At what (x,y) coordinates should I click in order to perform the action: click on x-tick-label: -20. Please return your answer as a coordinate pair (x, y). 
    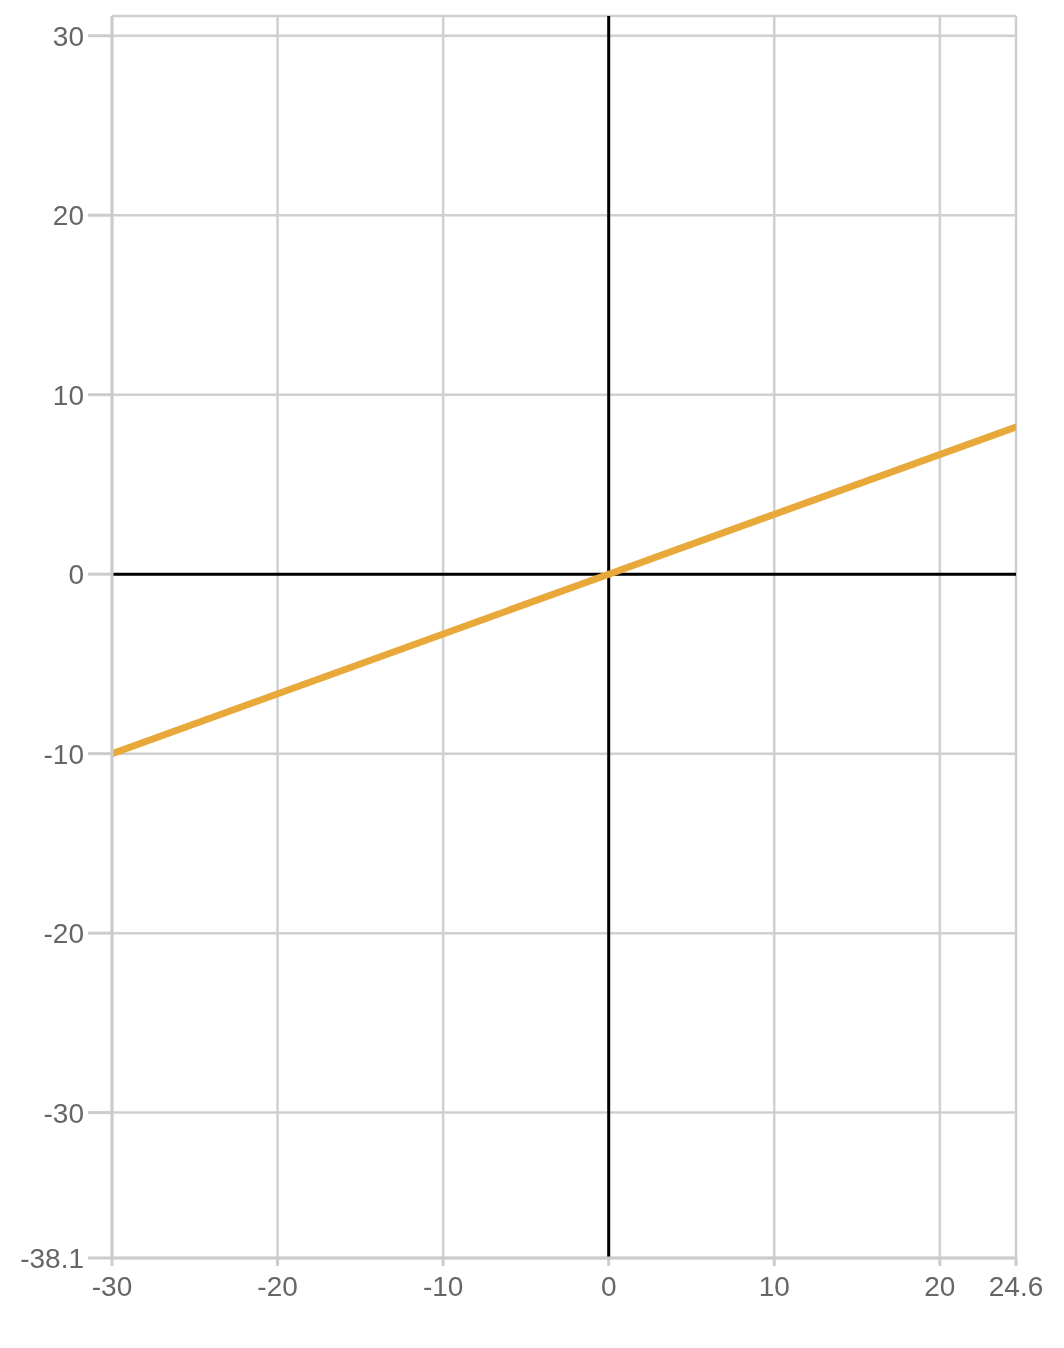
    Looking at the image, I should click on (277, 1286).